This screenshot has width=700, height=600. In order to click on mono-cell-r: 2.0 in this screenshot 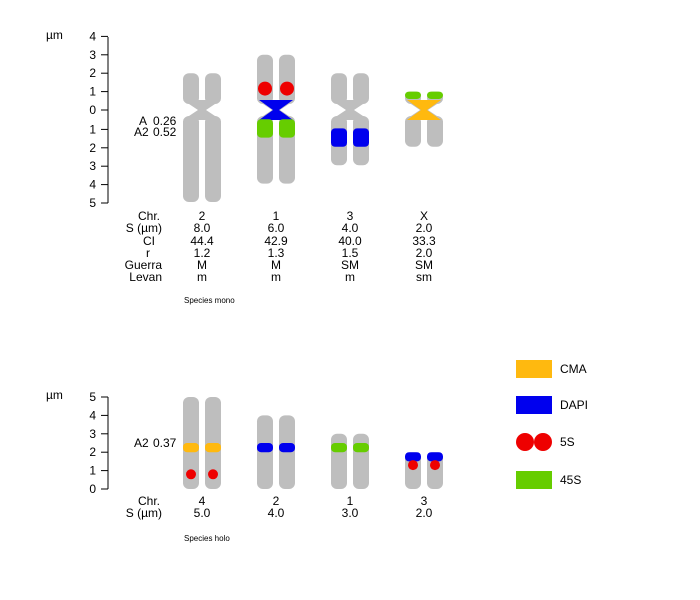, I will do `click(424, 253)`.